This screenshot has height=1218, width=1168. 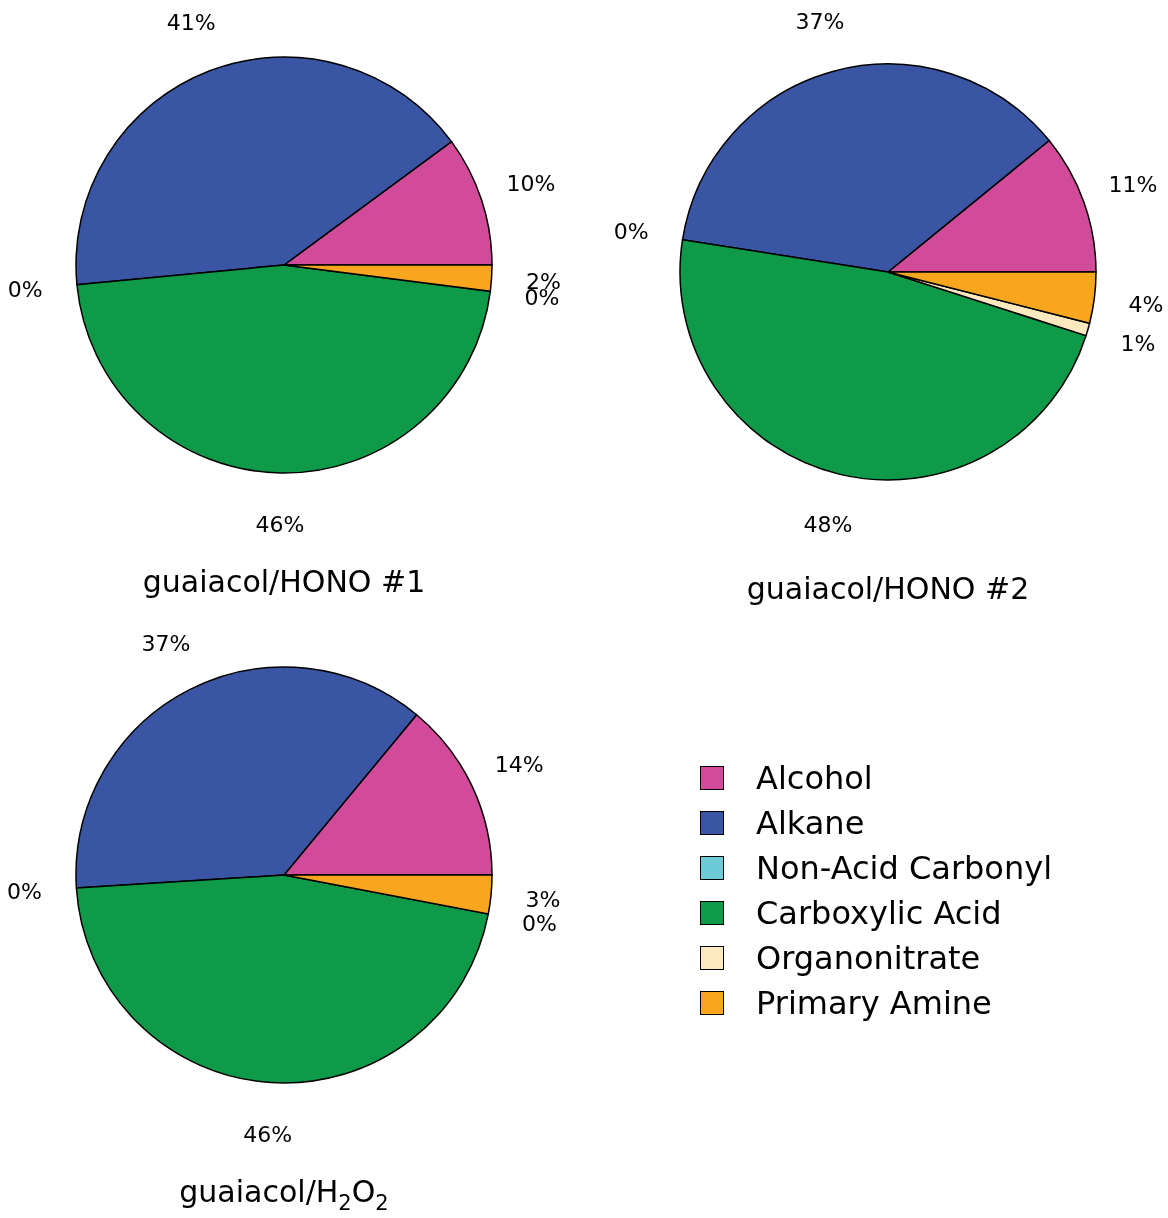 What do you see at coordinates (1138, 344) in the screenshot?
I see `data-label: 1%` at bounding box center [1138, 344].